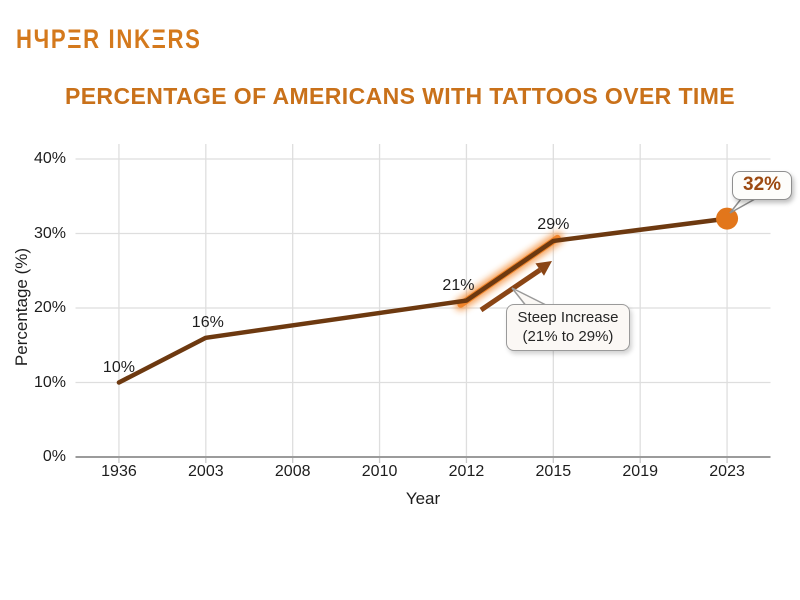  Describe the element at coordinates (553, 224) in the screenshot. I see `data-label: 29%` at that location.